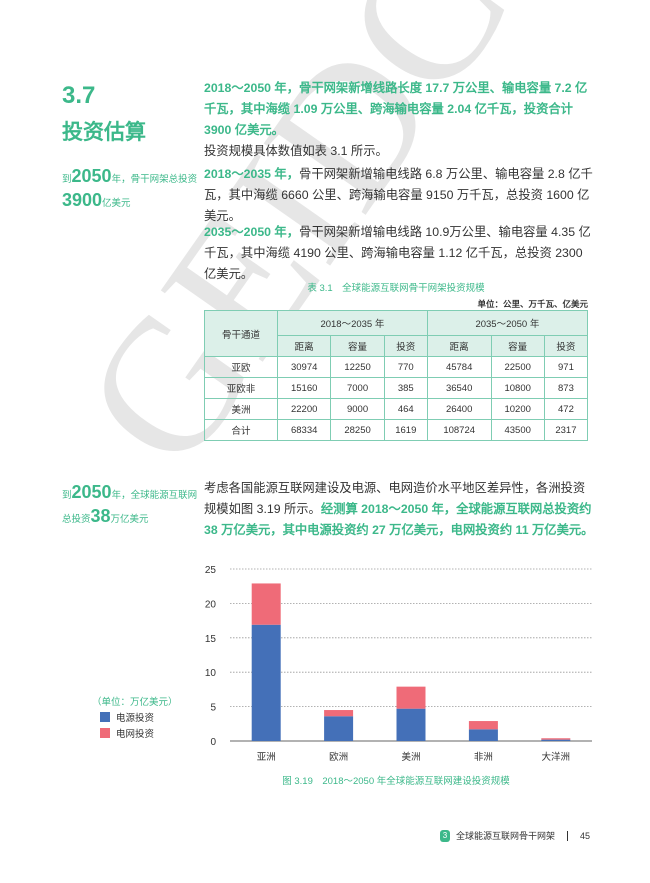 The image size is (650, 883). I want to click on divider, so click(567, 835).